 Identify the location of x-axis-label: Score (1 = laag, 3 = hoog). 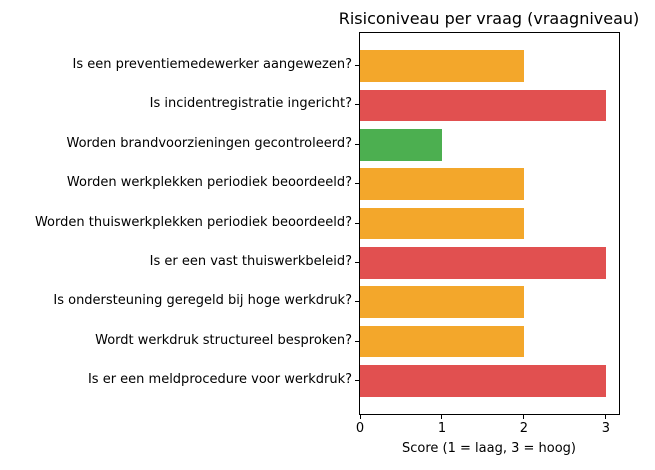
(489, 448).